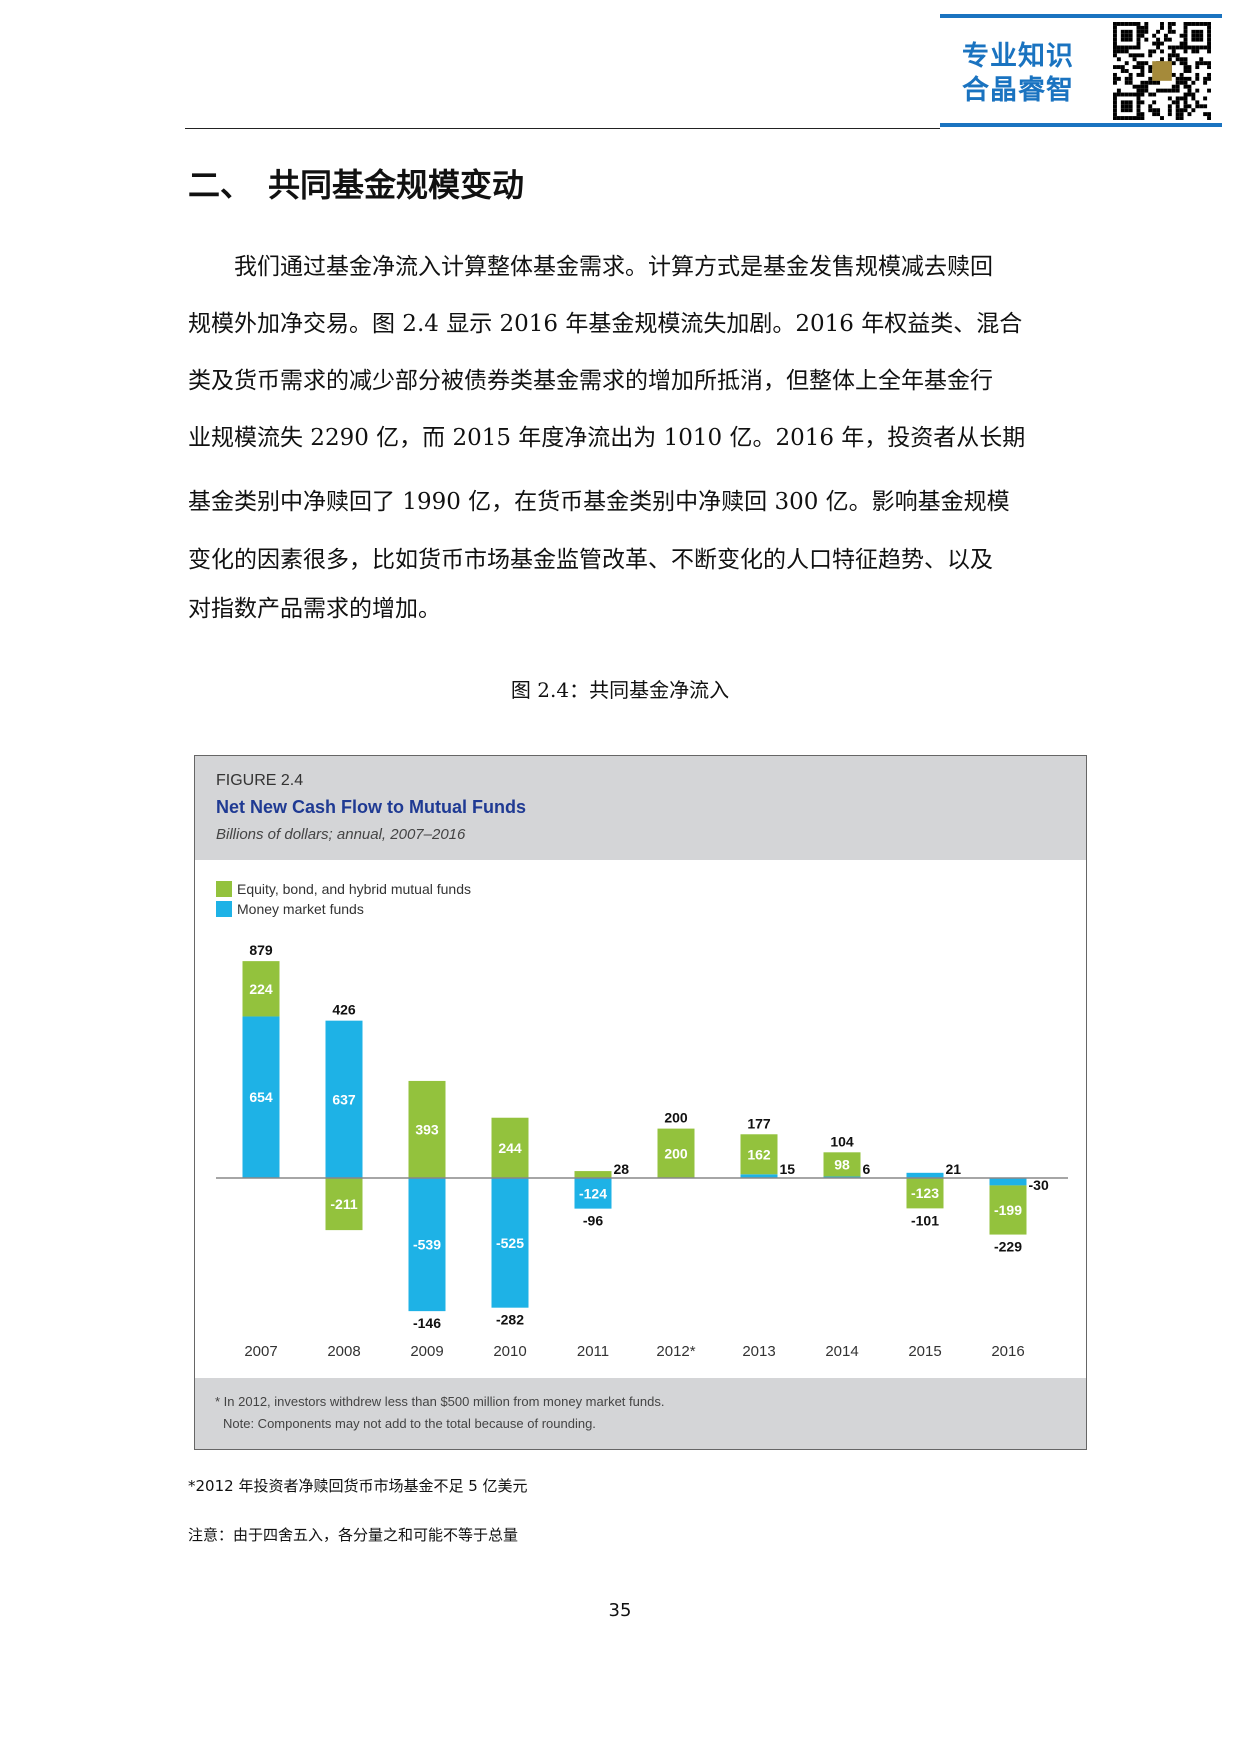  What do you see at coordinates (1018, 56) in the screenshot?
I see `brand-line-1: 专业知识` at bounding box center [1018, 56].